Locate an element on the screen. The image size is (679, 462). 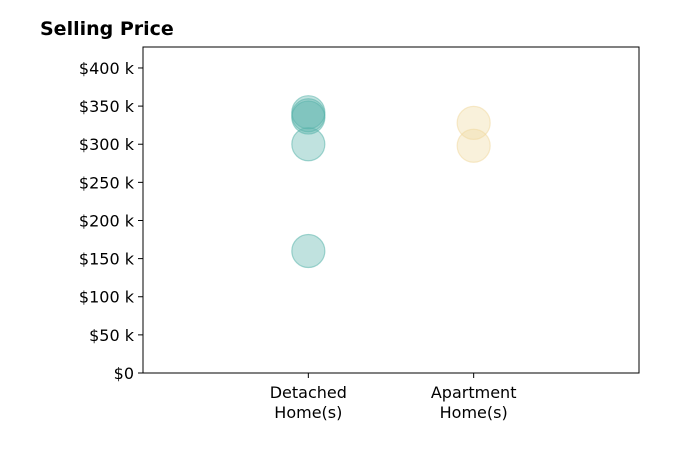
y-tick-label: $300 k is located at coordinates (107, 144).